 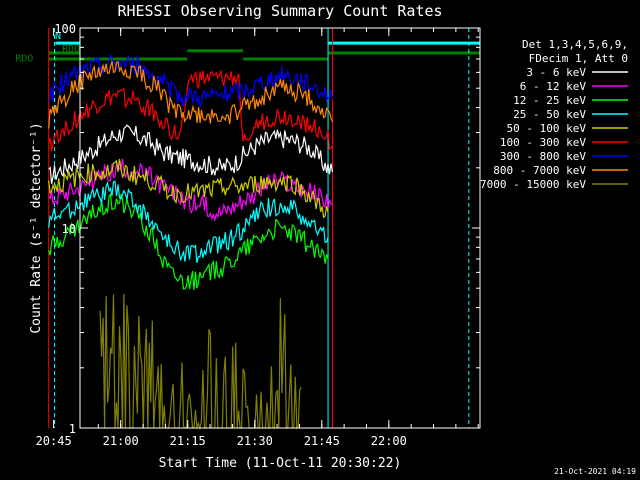 What do you see at coordinates (547, 128) in the screenshot?
I see `legend-label-4: 50 - 100 keV` at bounding box center [547, 128].